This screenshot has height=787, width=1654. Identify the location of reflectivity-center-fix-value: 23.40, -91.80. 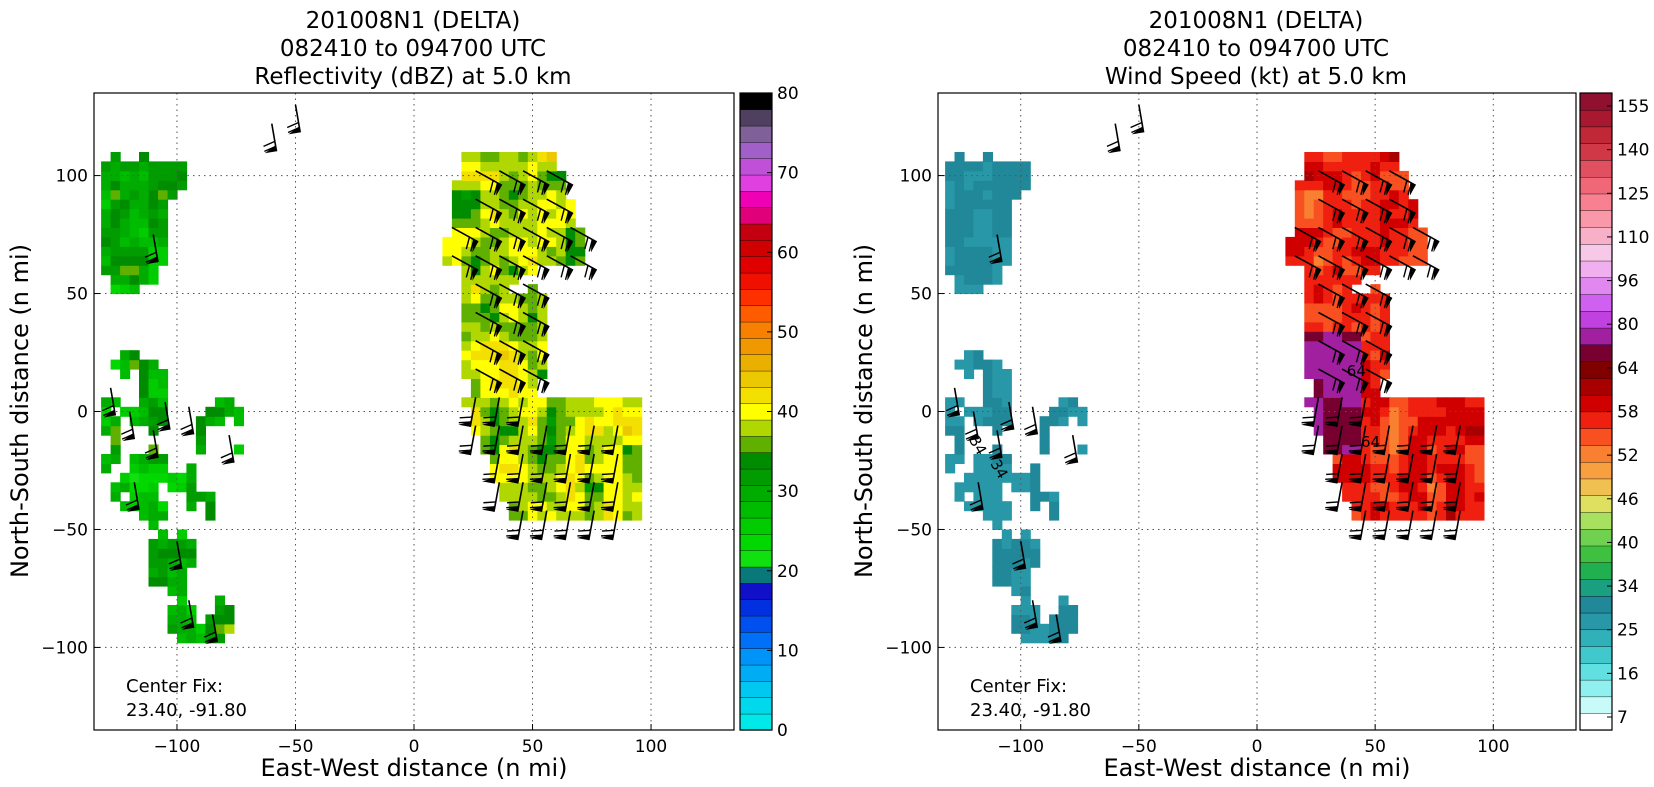
(186, 710).